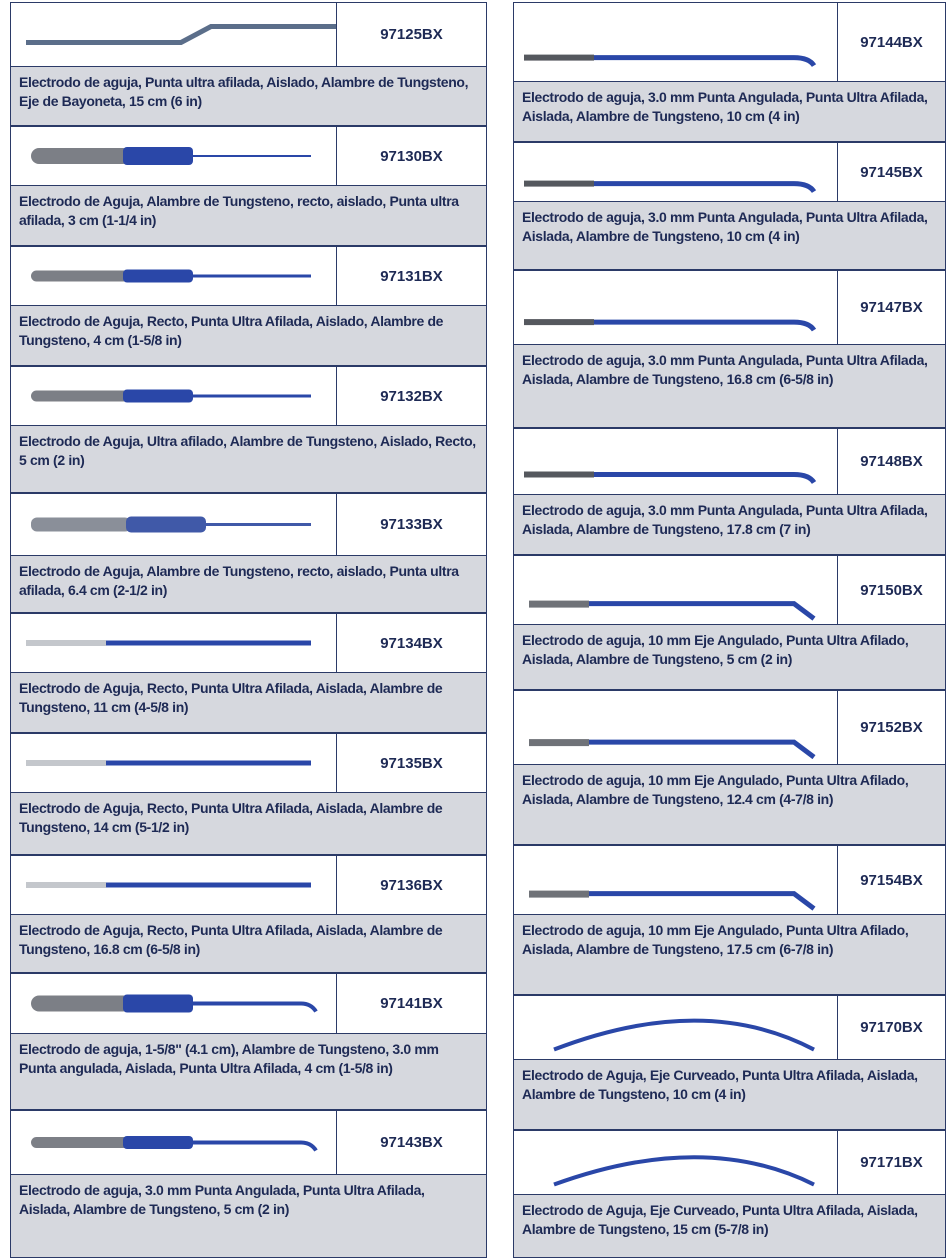  Describe the element at coordinates (411, 885) in the screenshot. I see `product-code: 97136BX` at that location.